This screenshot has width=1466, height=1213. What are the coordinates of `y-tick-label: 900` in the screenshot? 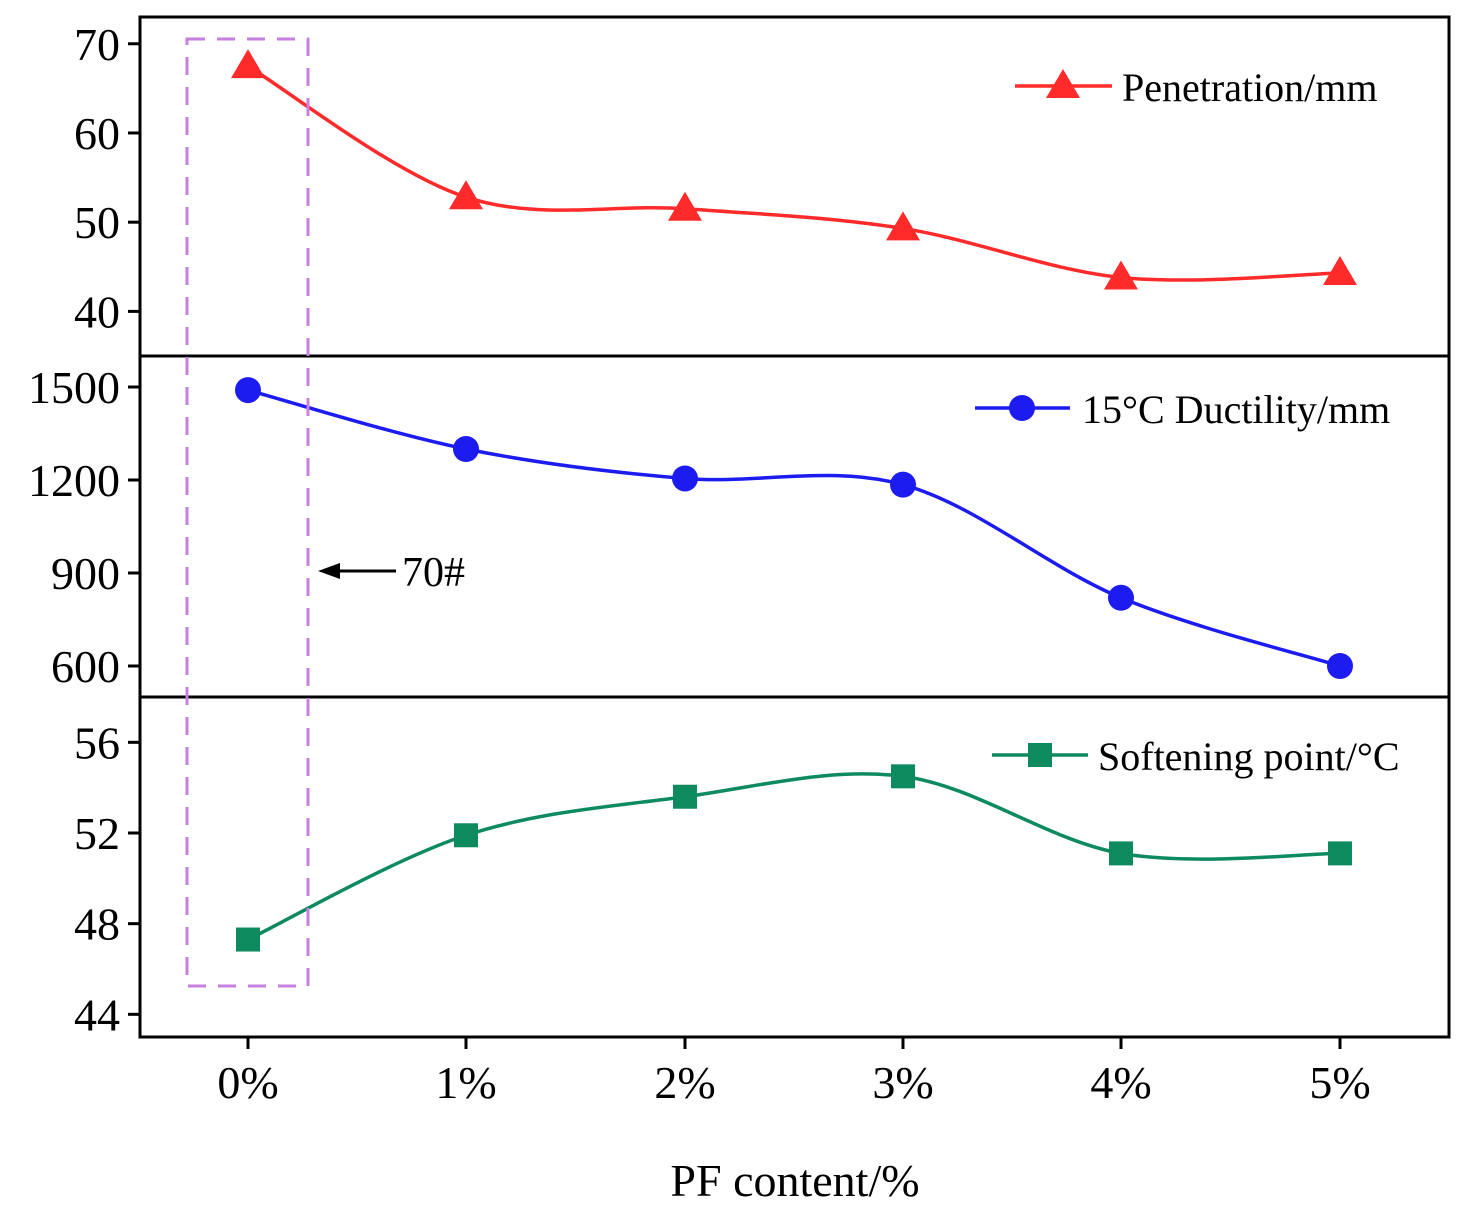 It's located at (85, 573).